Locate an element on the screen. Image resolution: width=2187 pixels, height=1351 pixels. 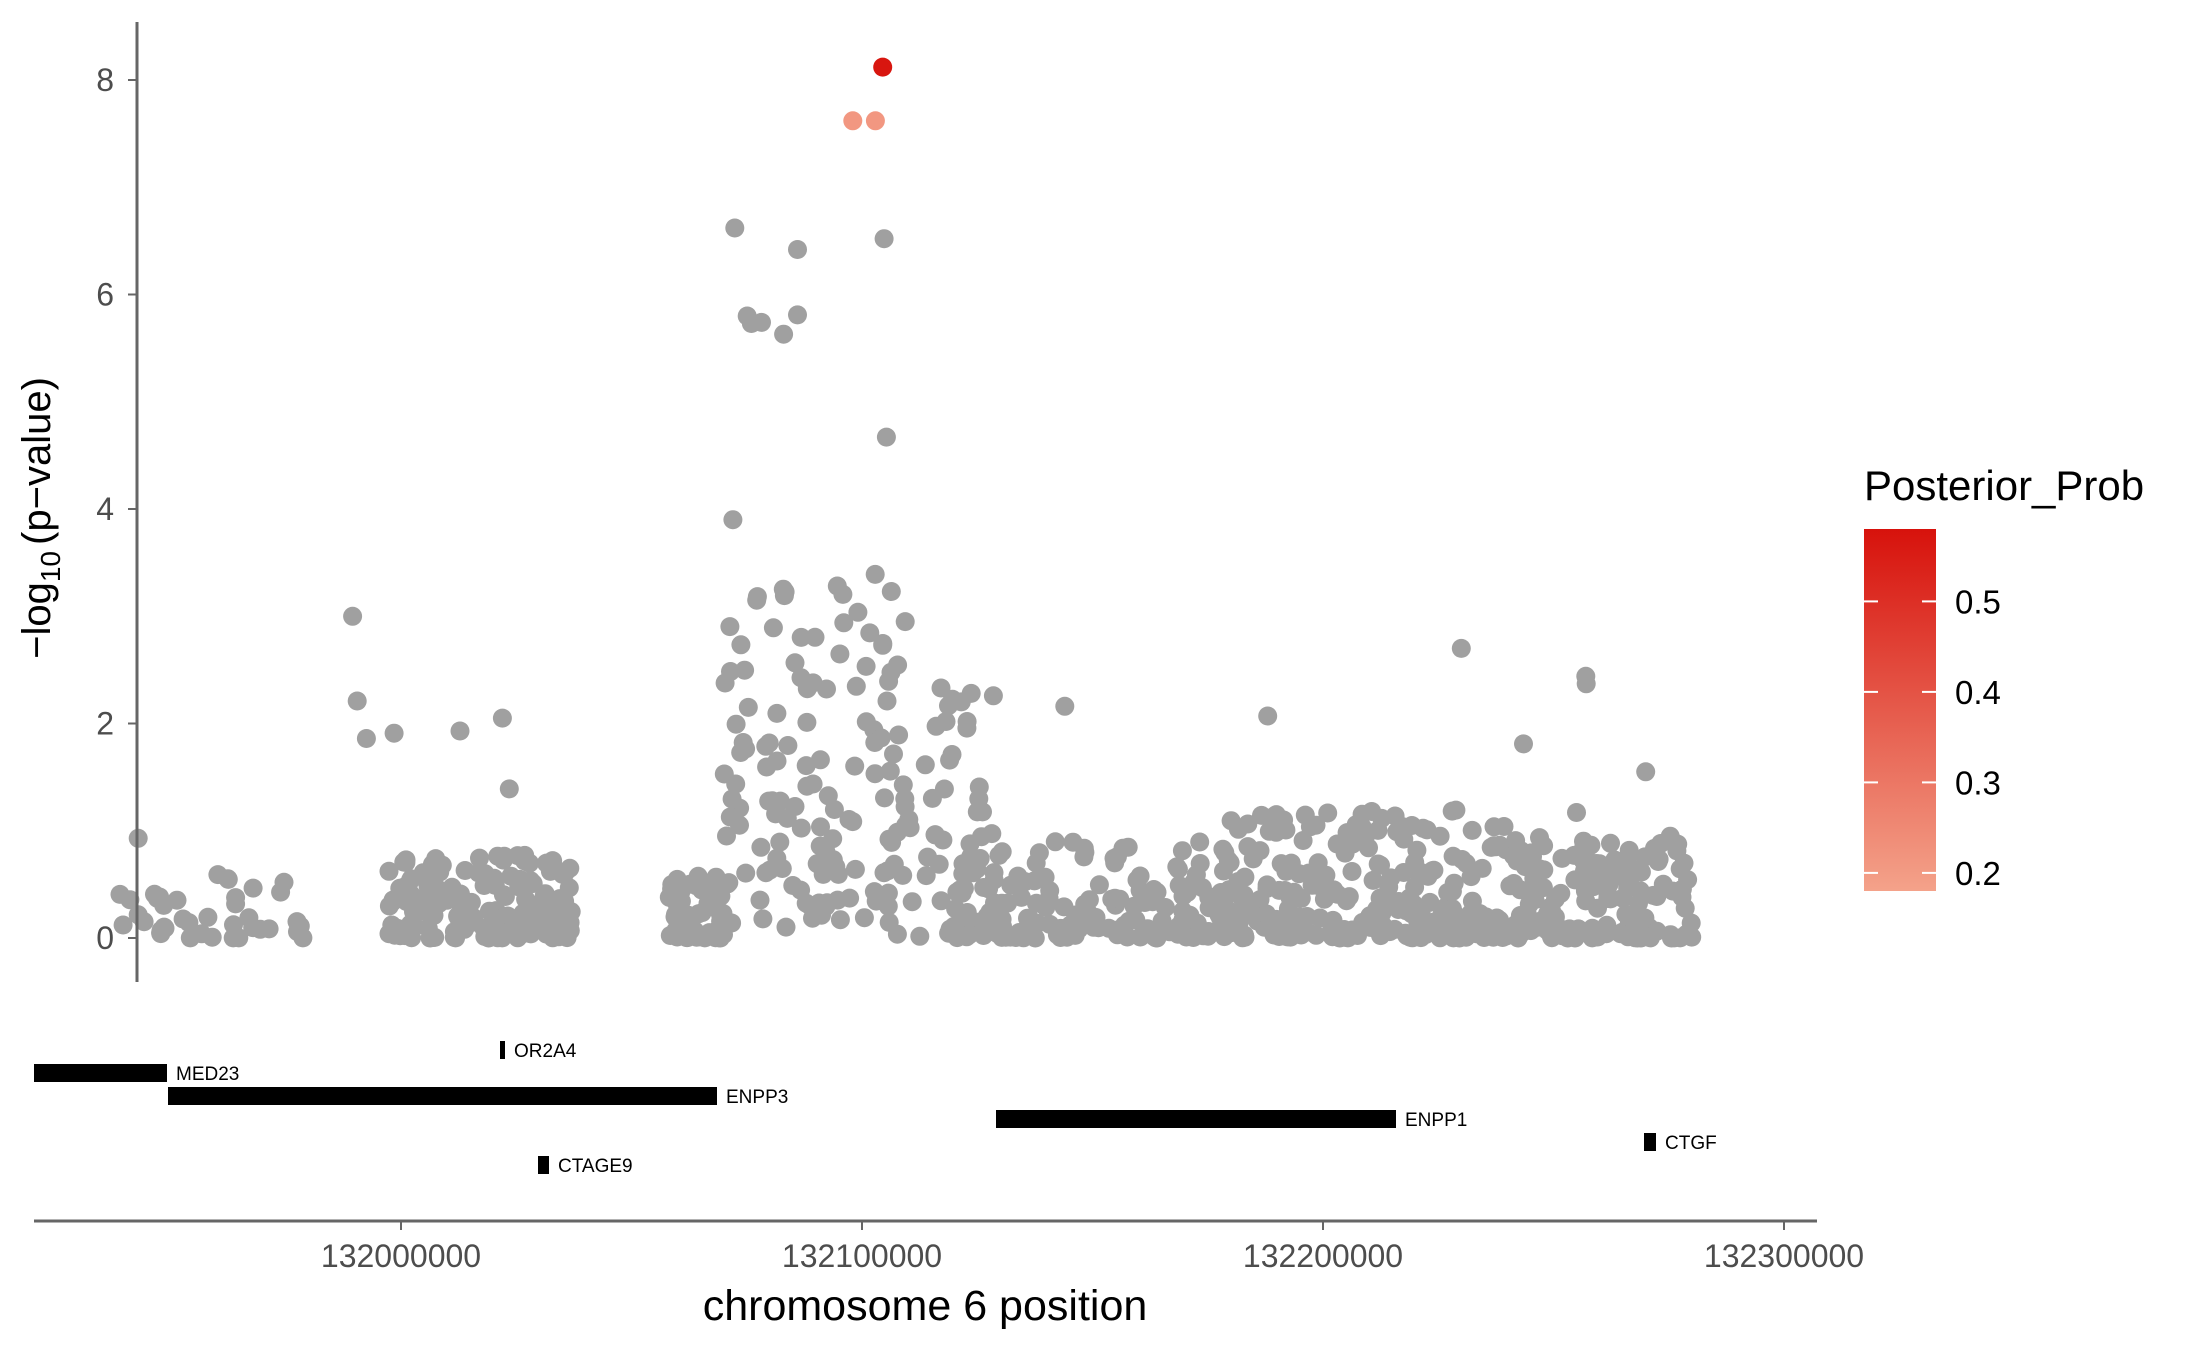
y-axis-title: −log10 (p−value) is located at coordinates (40, 518).